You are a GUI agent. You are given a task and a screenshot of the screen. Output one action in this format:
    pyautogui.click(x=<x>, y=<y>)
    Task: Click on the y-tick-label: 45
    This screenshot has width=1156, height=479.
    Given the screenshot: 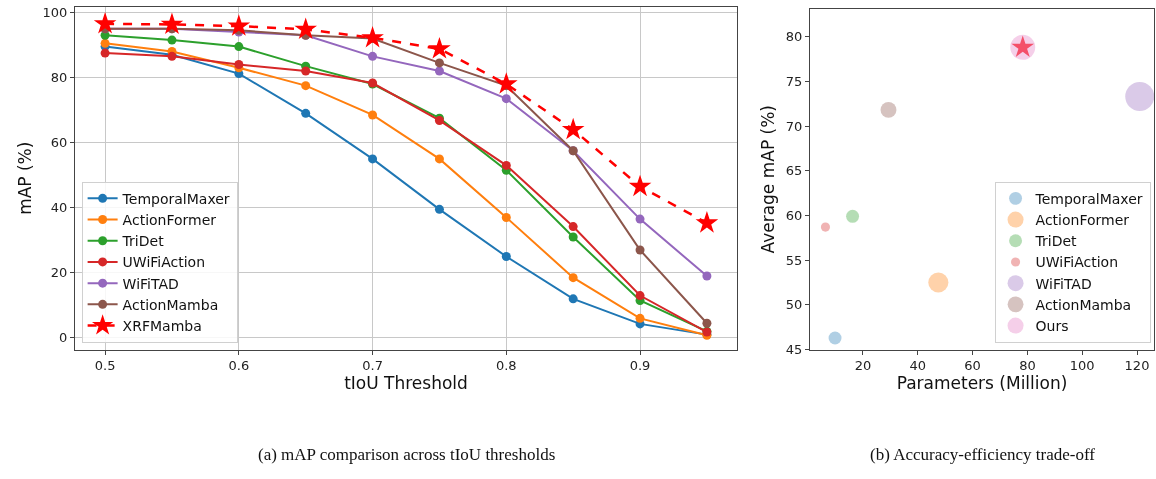 What is the action you would take?
    pyautogui.click(x=794, y=350)
    